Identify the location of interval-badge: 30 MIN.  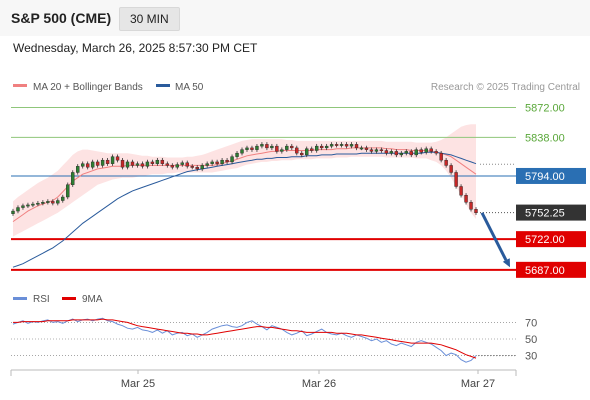
(149, 19).